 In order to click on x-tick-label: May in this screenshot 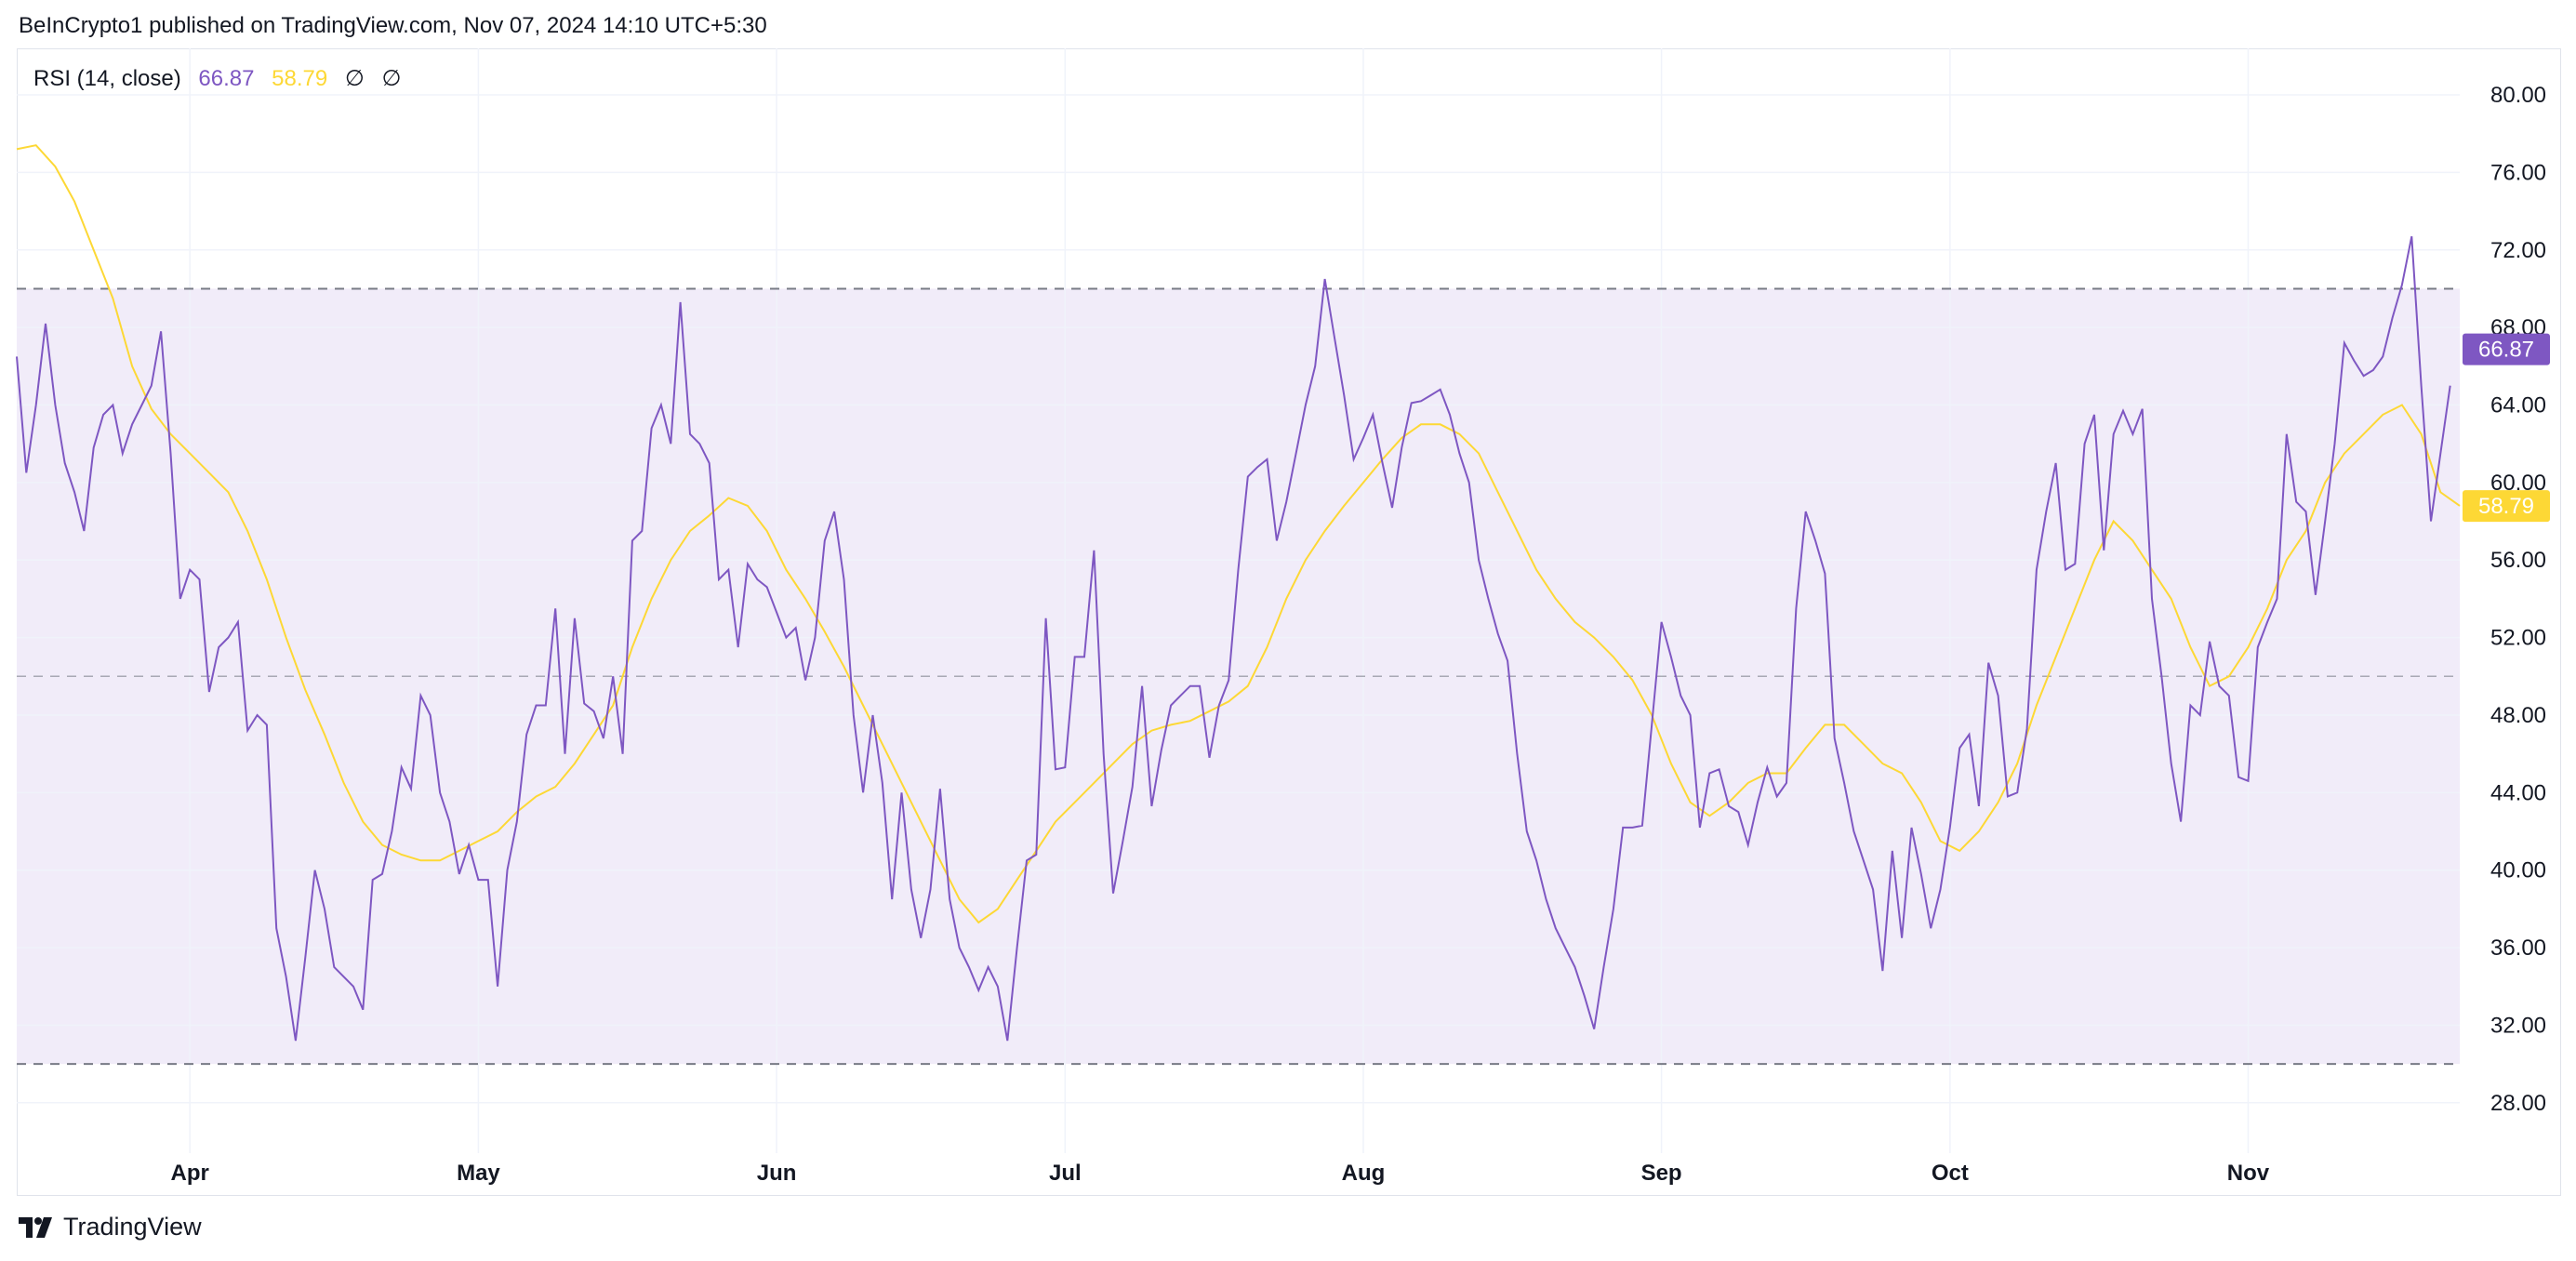, I will do `click(478, 1173)`.